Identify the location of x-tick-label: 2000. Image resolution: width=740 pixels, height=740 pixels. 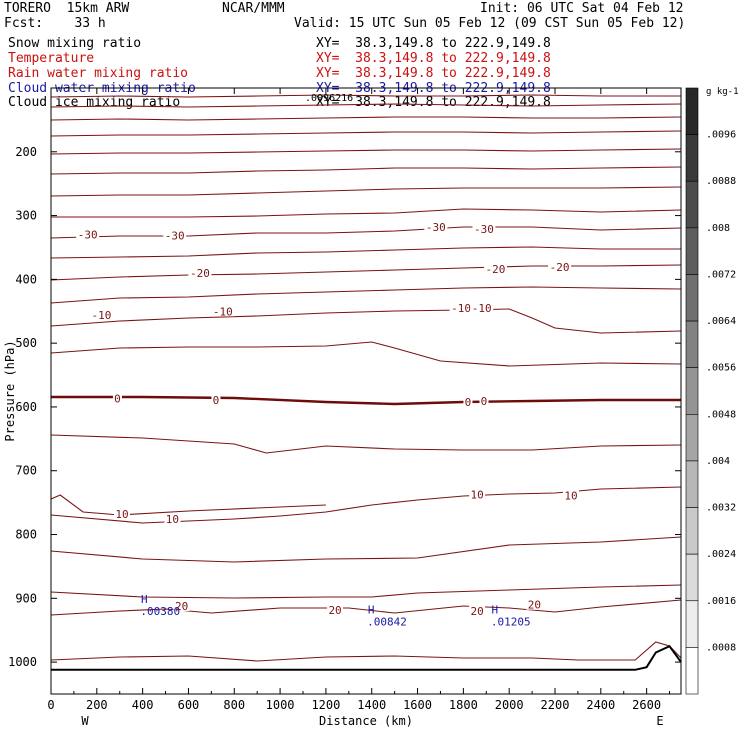
(509, 705).